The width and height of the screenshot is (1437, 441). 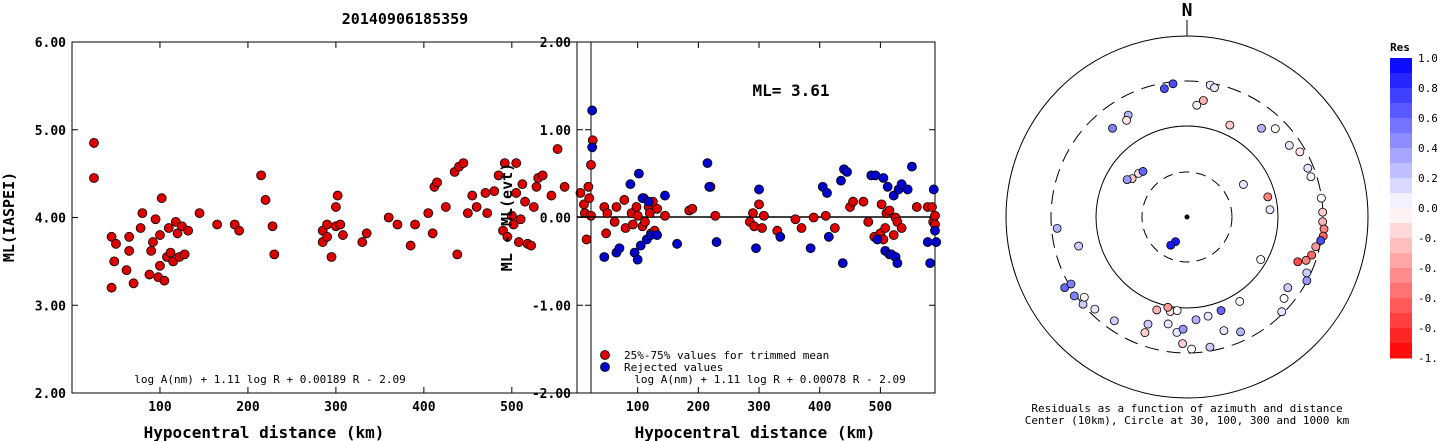 I want to click on y-tick-label: -1.00, so click(x=551, y=306).